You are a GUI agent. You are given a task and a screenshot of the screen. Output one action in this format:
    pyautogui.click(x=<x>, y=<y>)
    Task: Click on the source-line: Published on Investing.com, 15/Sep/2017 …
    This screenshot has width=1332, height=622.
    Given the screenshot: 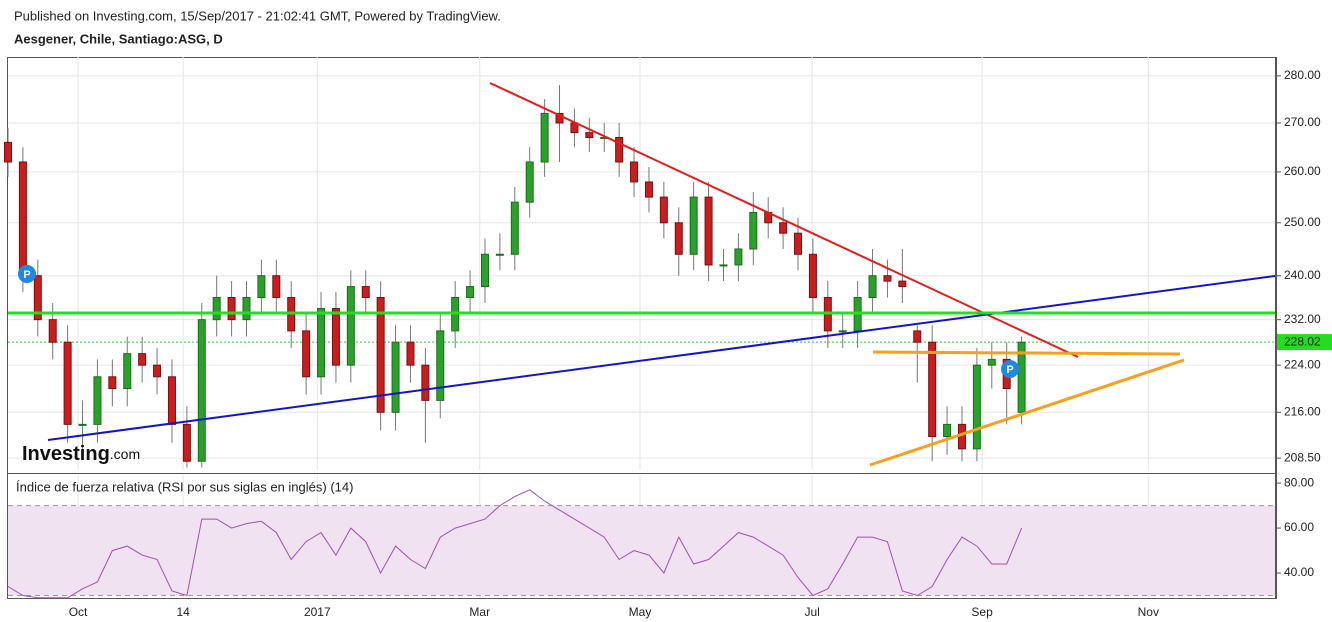 What is the action you would take?
    pyautogui.click(x=257, y=15)
    